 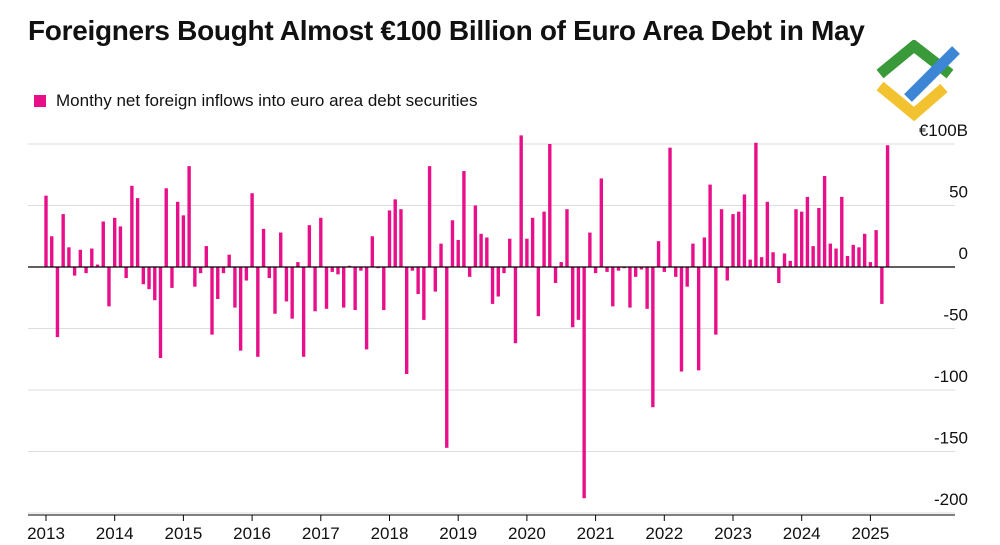 What do you see at coordinates (733, 533) in the screenshot?
I see `x-tick-label: 2023` at bounding box center [733, 533].